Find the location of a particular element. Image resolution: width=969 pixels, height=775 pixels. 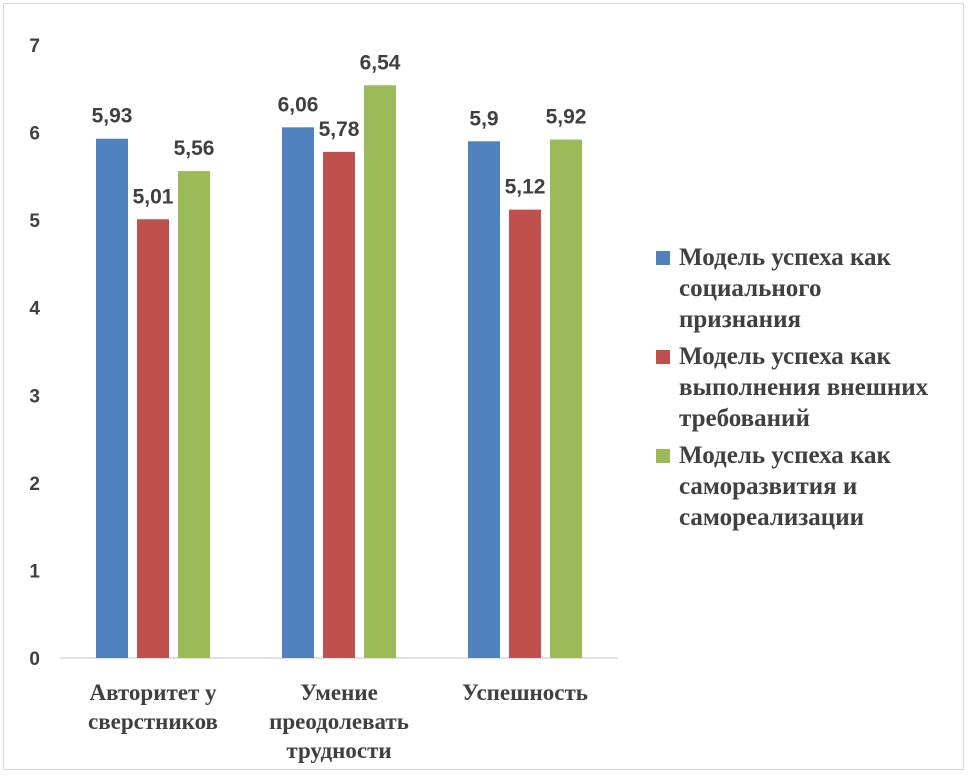

data-label: 5,78 is located at coordinates (339, 129).